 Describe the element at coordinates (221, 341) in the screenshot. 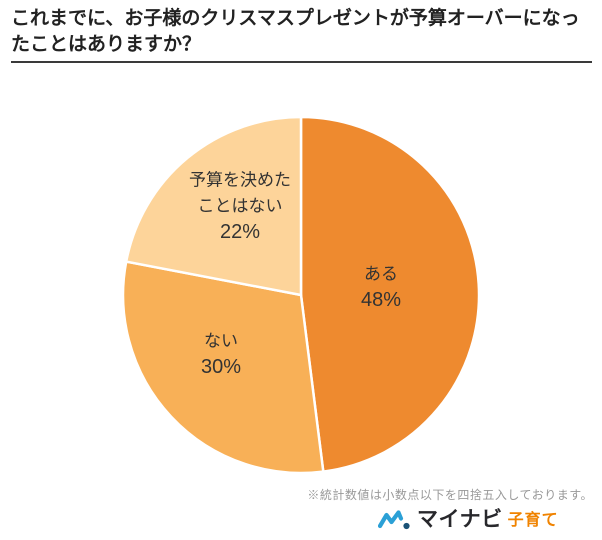

I see `pie-label-slice-1-line-0: ない` at that location.